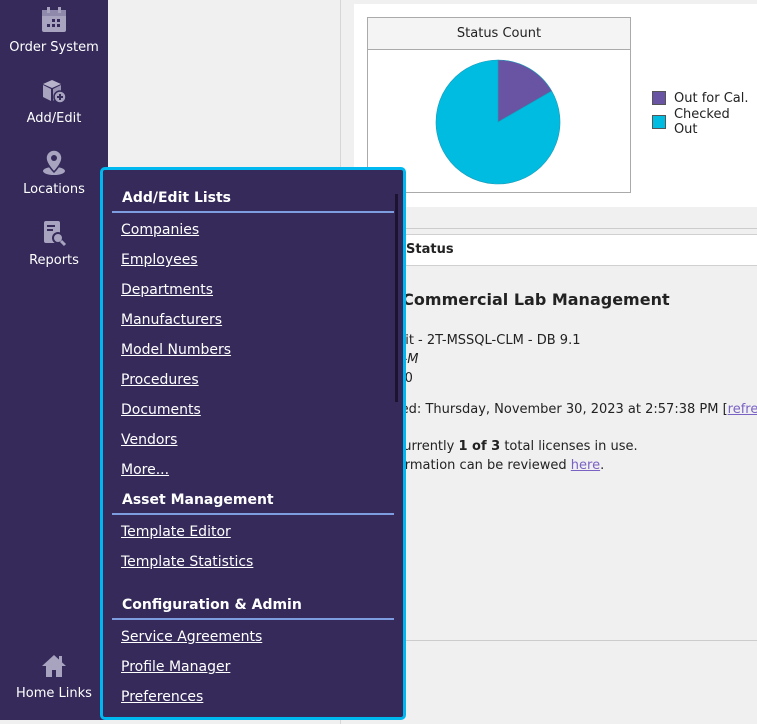  I want to click on license-text: total licenses in use., so click(569, 446).